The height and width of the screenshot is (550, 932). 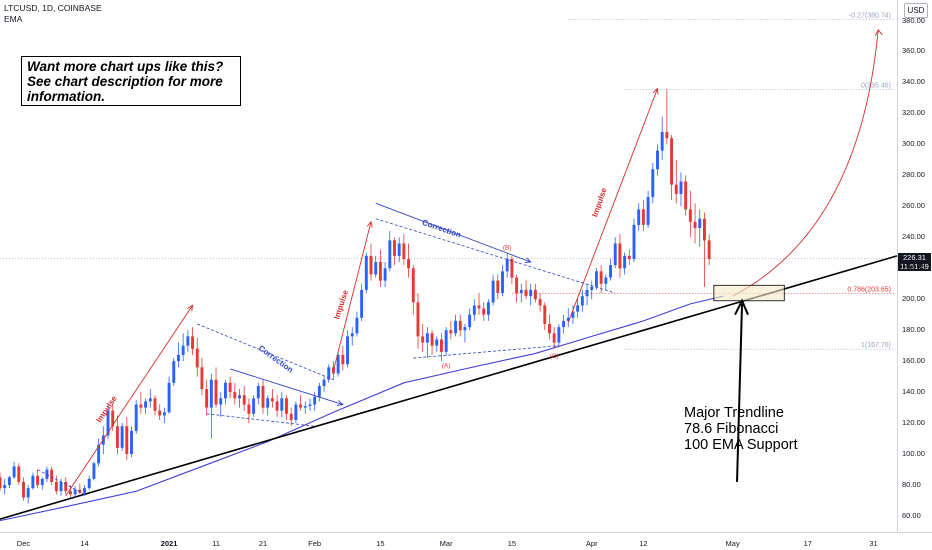 What do you see at coordinates (916, 10) in the screenshot?
I see `currency-button: USD` at bounding box center [916, 10].